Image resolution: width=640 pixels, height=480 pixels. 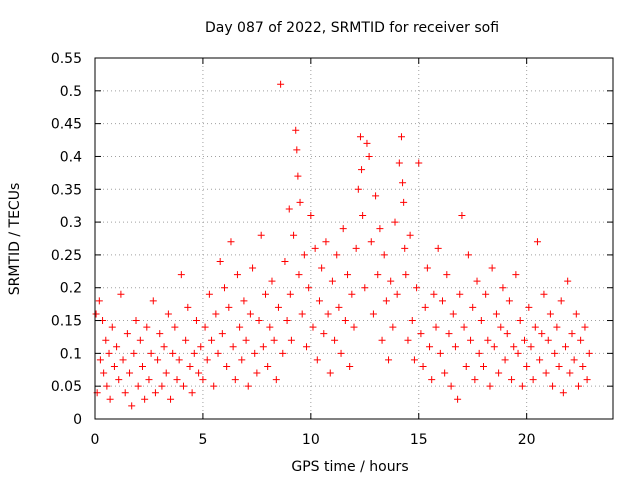 I want to click on y-tick-label: 0.2, so click(x=71, y=289).